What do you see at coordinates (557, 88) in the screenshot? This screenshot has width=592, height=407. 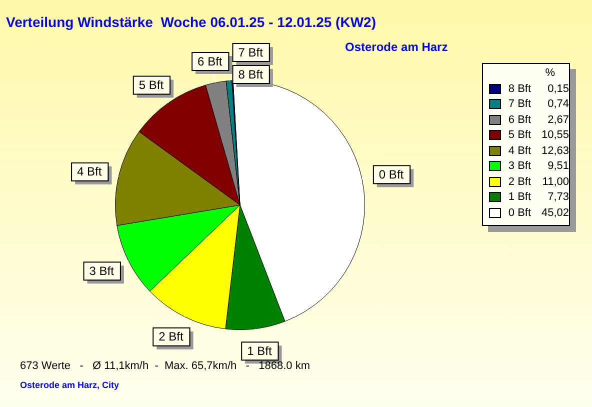 I see `data-label: 0,15` at bounding box center [557, 88].